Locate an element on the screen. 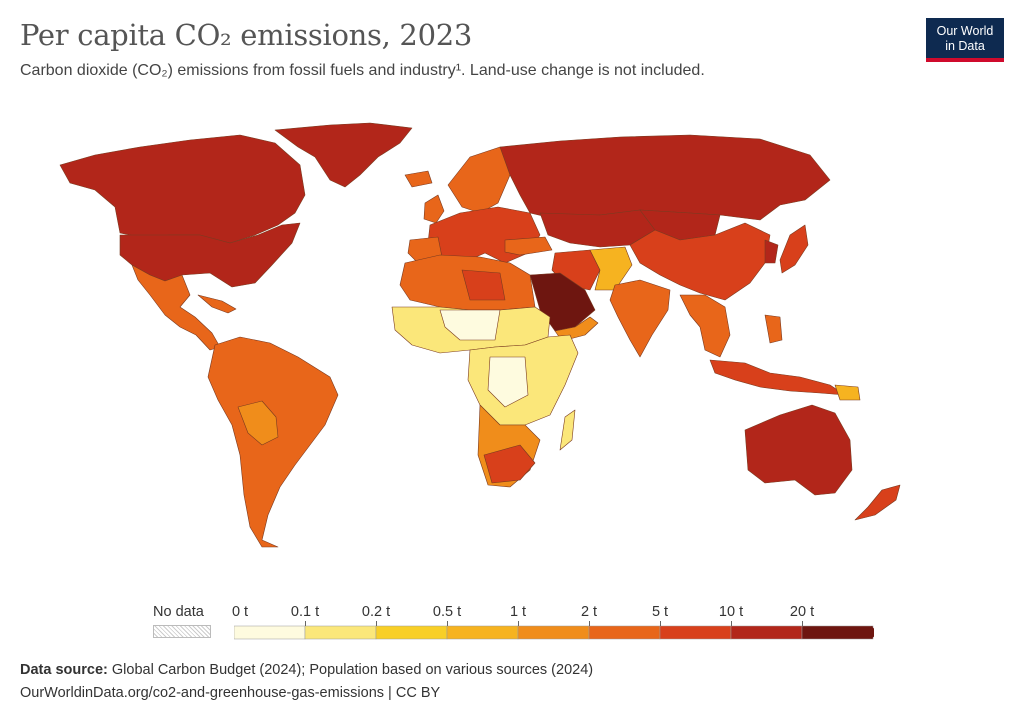 The image size is (1024, 719). legend-no-data-swatch is located at coordinates (182, 631).